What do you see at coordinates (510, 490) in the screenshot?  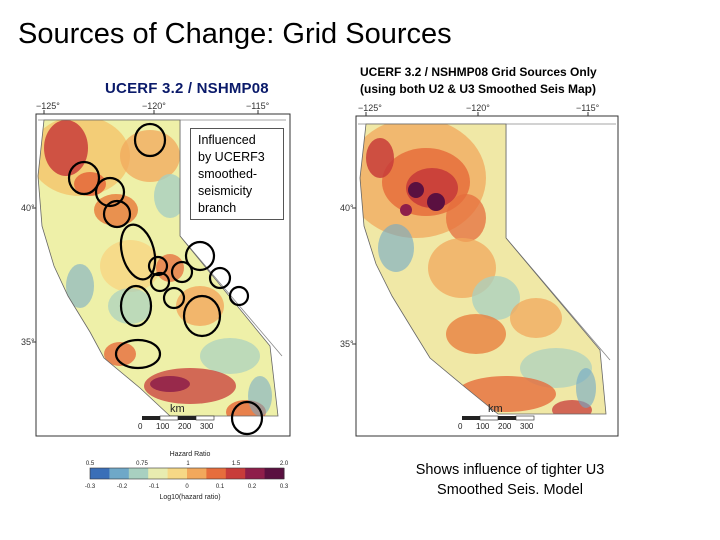 I see `bottom-note-line-2: Smoothed Seis. Model` at bounding box center [510, 490].